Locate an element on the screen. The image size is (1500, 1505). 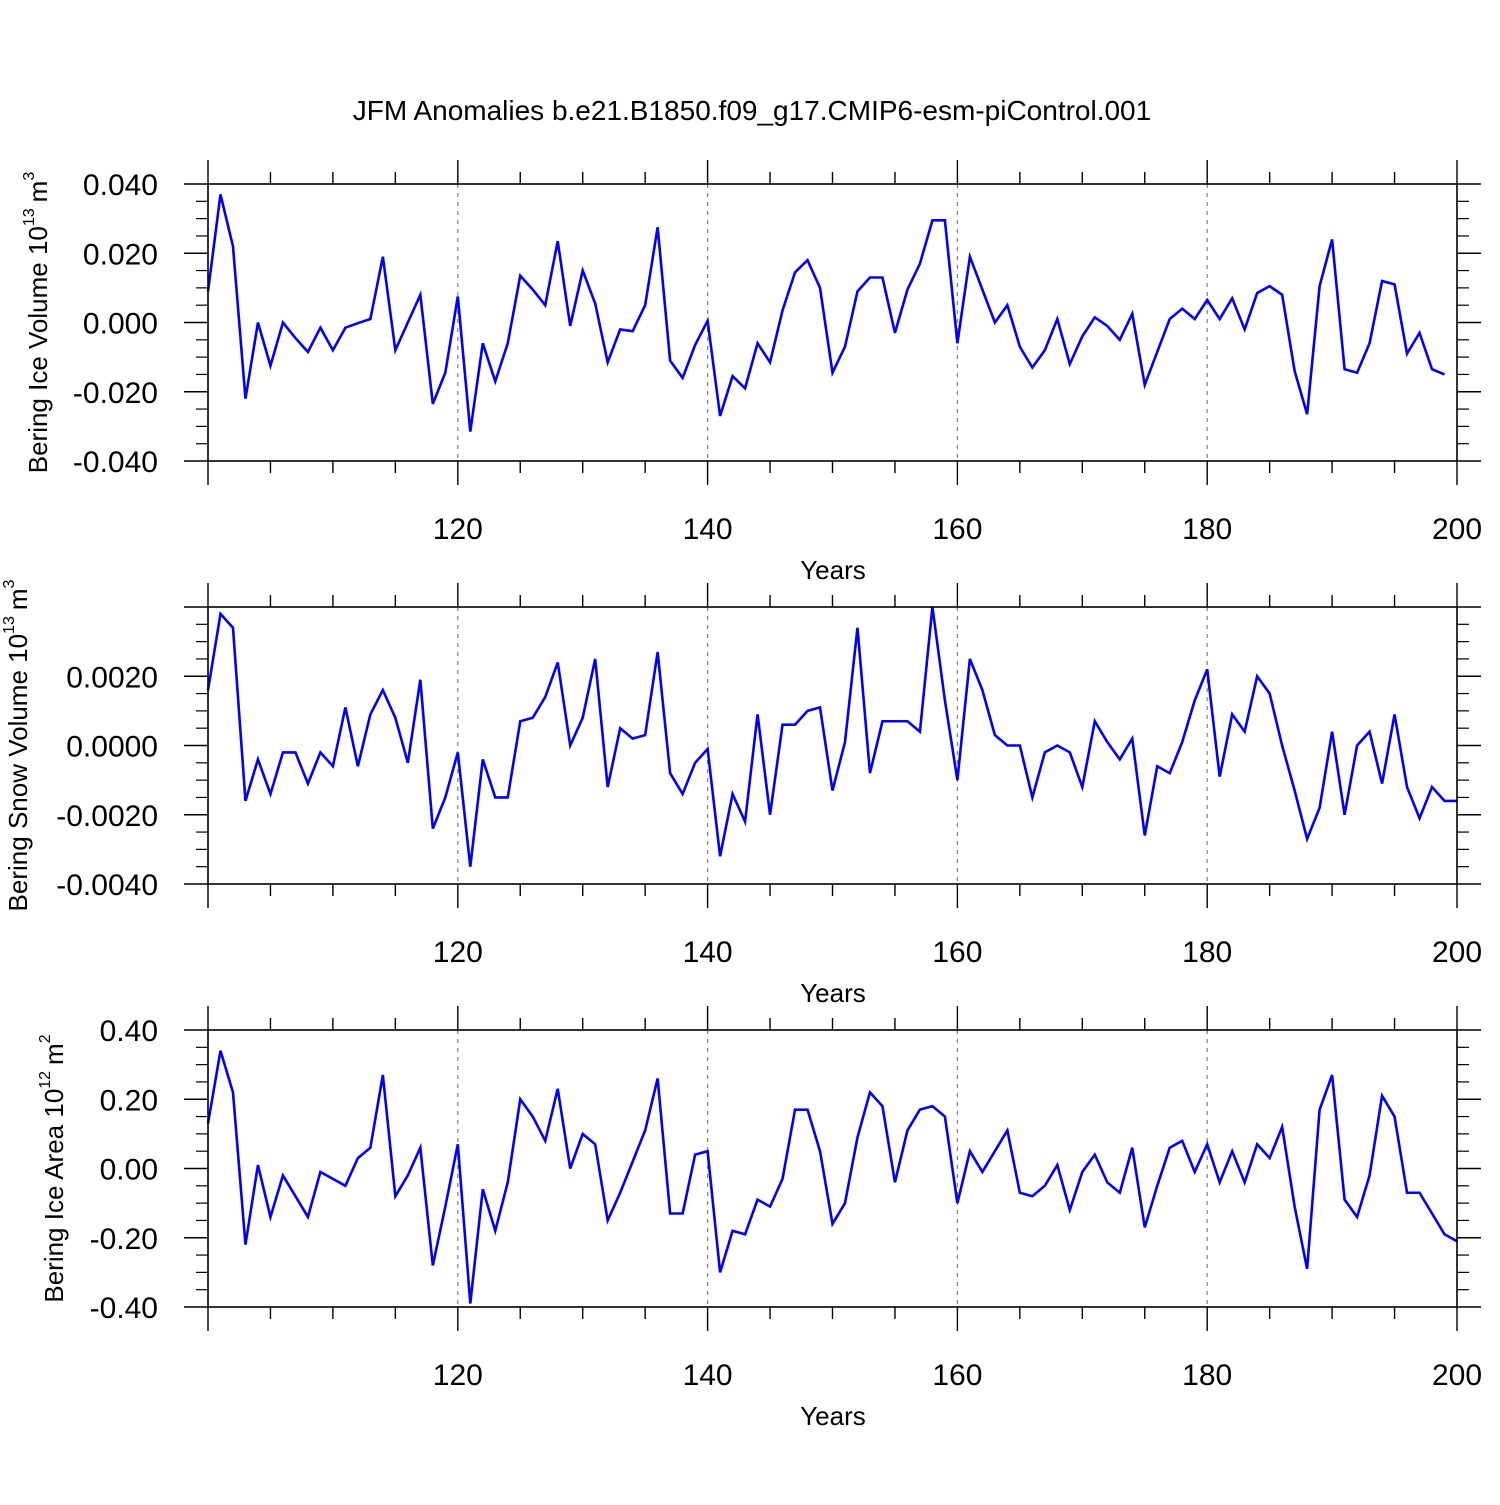
y-tick-label: -0.20 is located at coordinates (124, 1239).